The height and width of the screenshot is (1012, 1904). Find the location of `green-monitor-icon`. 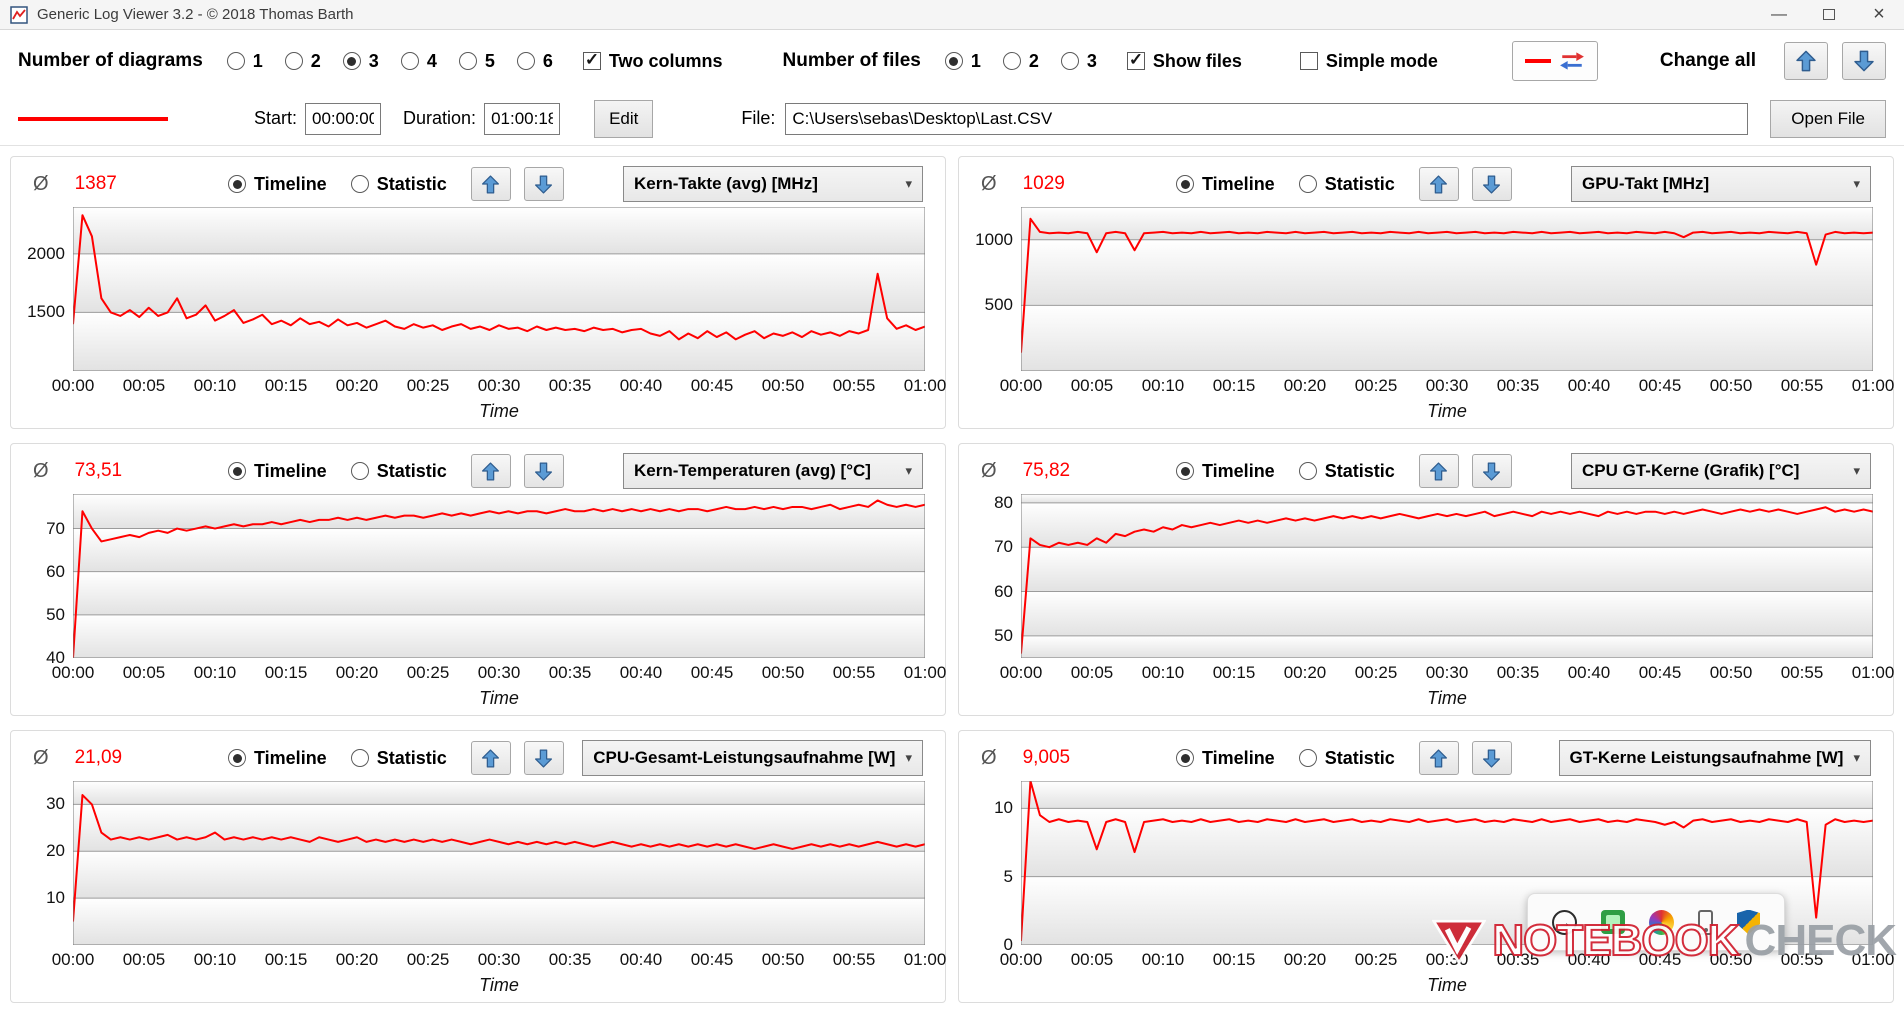

green-monitor-icon is located at coordinates (1613, 922).